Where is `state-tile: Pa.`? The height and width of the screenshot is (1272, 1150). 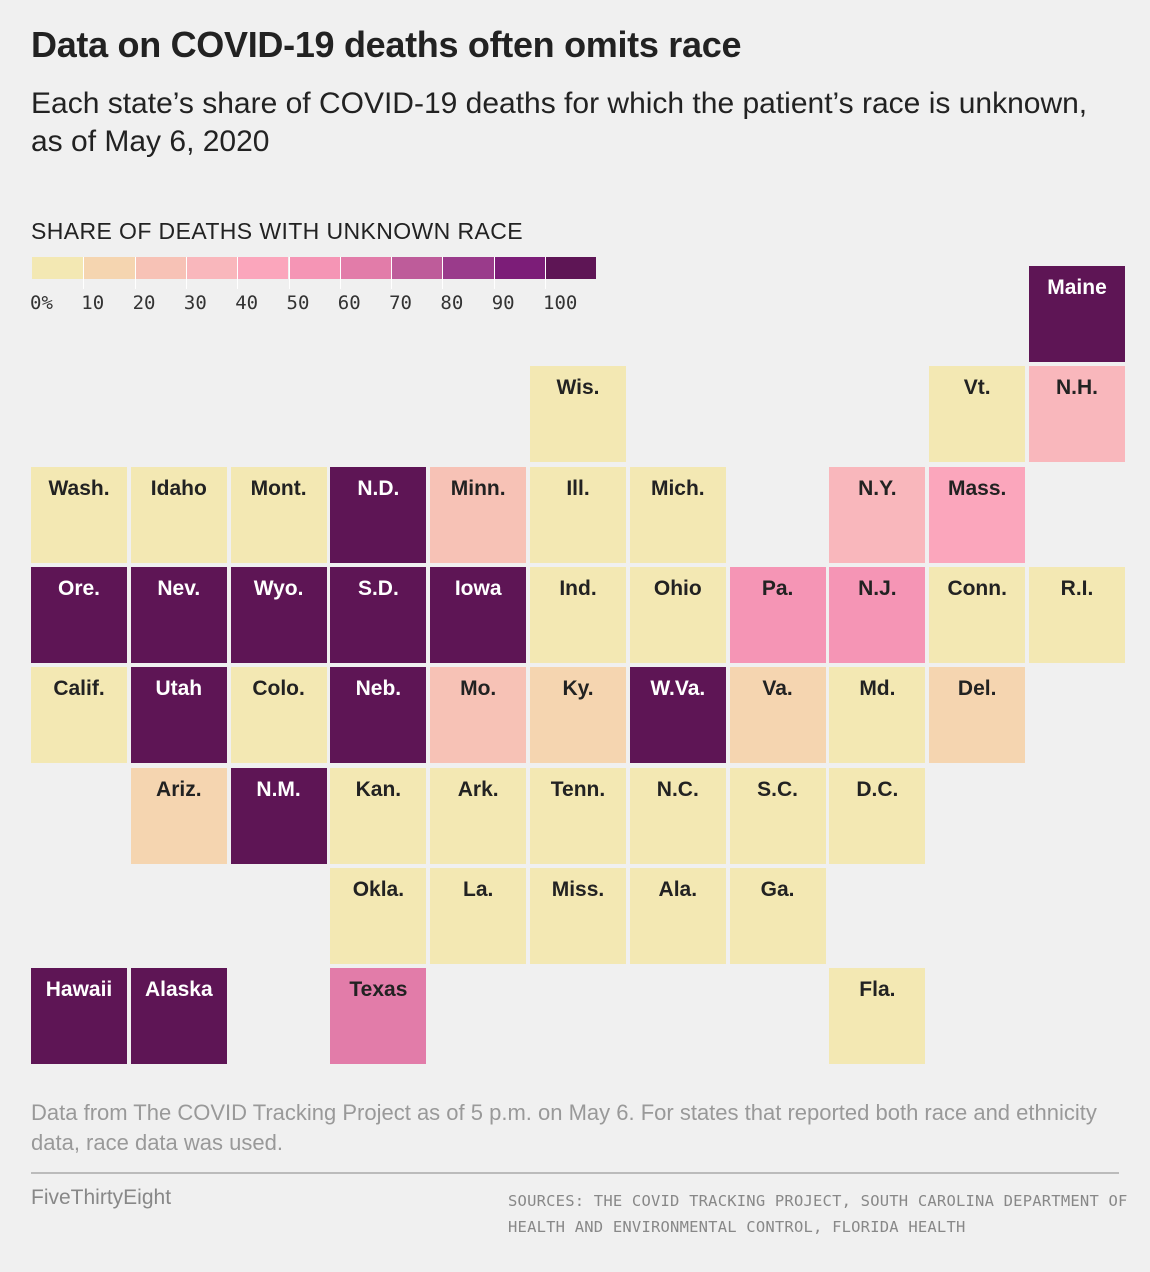
state-tile: Pa. is located at coordinates (777, 614).